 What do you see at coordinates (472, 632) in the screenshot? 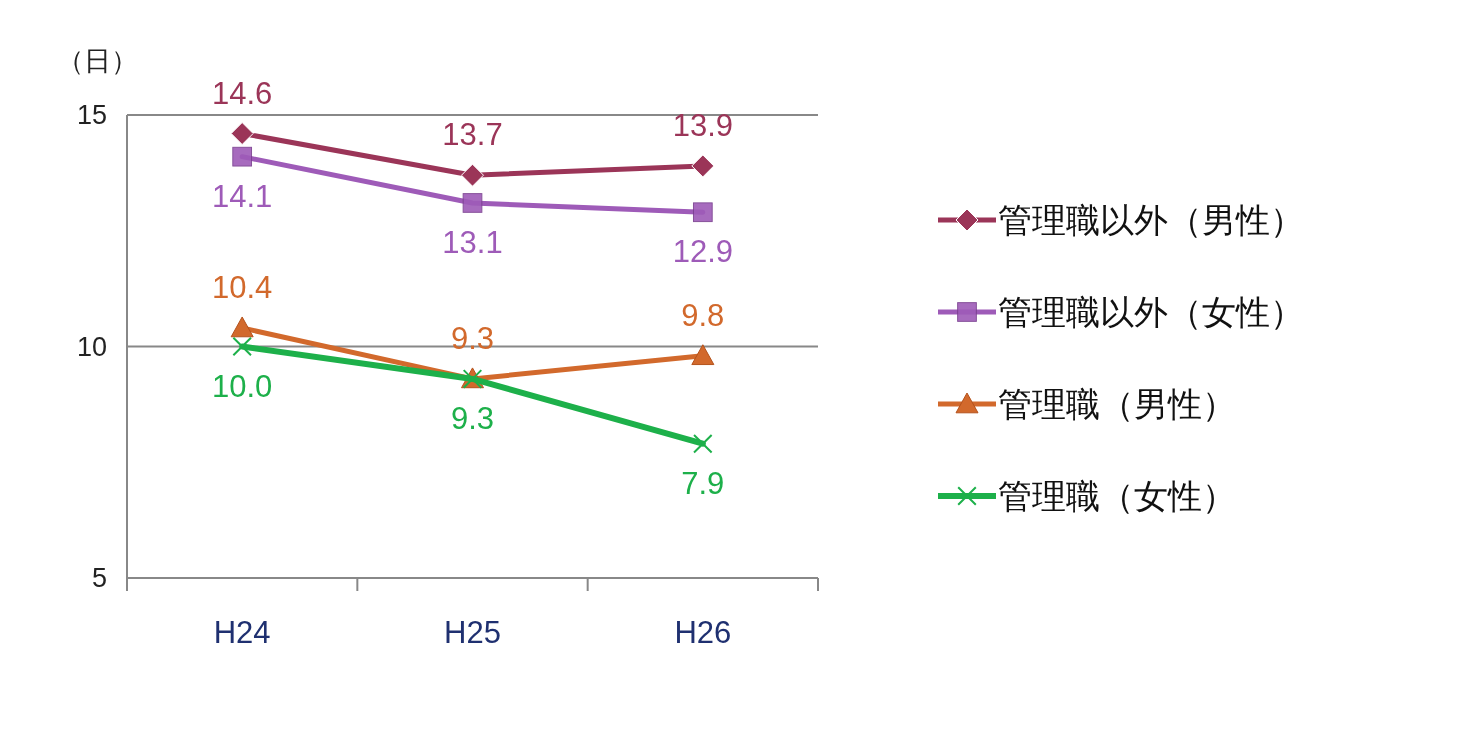
I see `x-tick-label: H25` at bounding box center [472, 632].